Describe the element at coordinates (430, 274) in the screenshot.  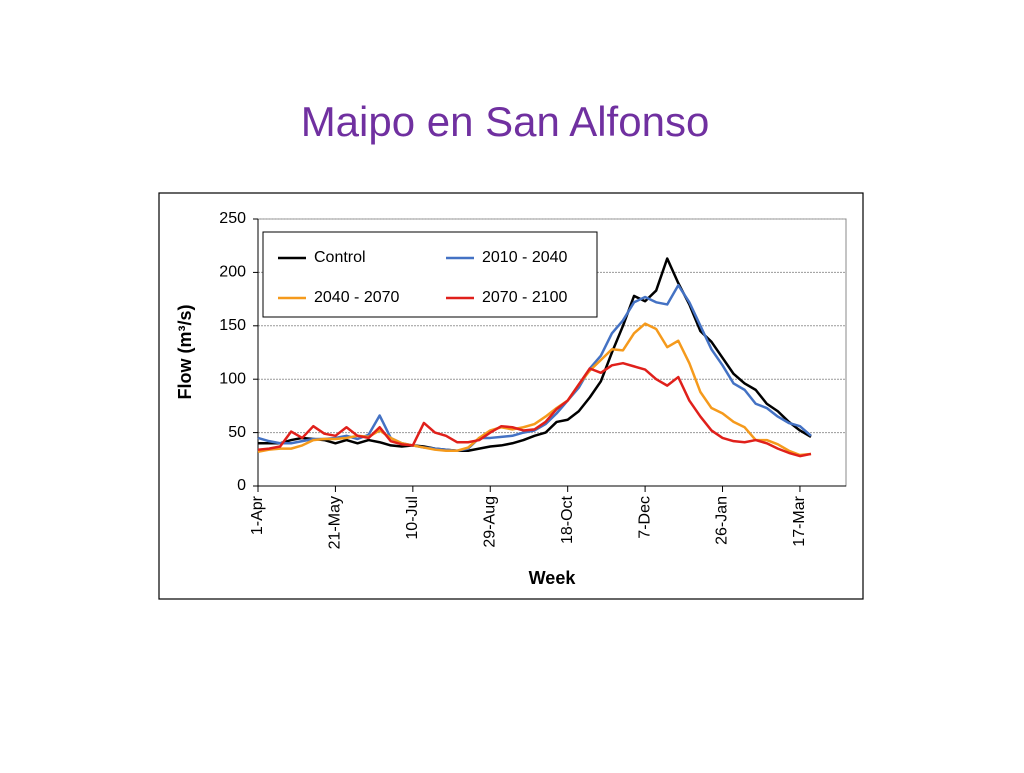
I see `legend-box` at that location.